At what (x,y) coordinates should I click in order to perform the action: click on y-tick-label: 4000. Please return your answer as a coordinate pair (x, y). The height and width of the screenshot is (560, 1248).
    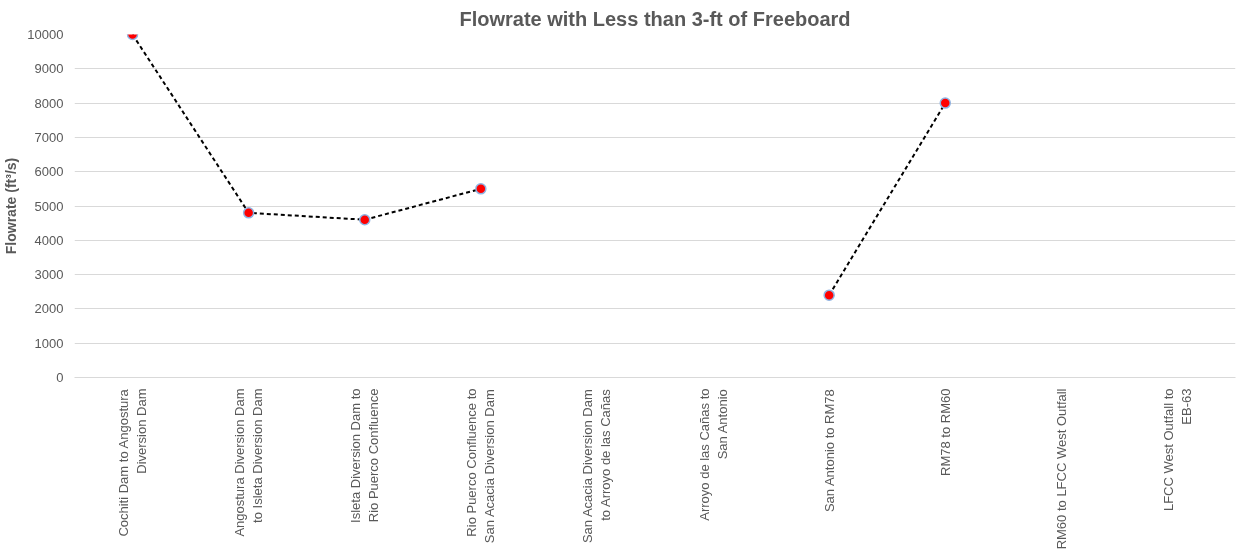
    Looking at the image, I should click on (49, 240).